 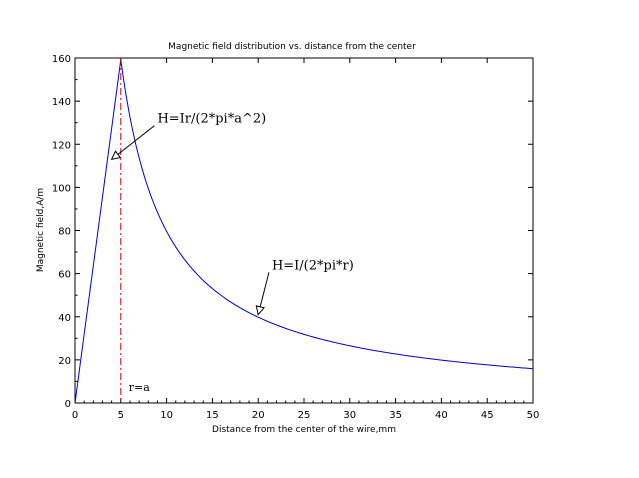 I want to click on x-tick-label: 15, so click(x=212, y=415).